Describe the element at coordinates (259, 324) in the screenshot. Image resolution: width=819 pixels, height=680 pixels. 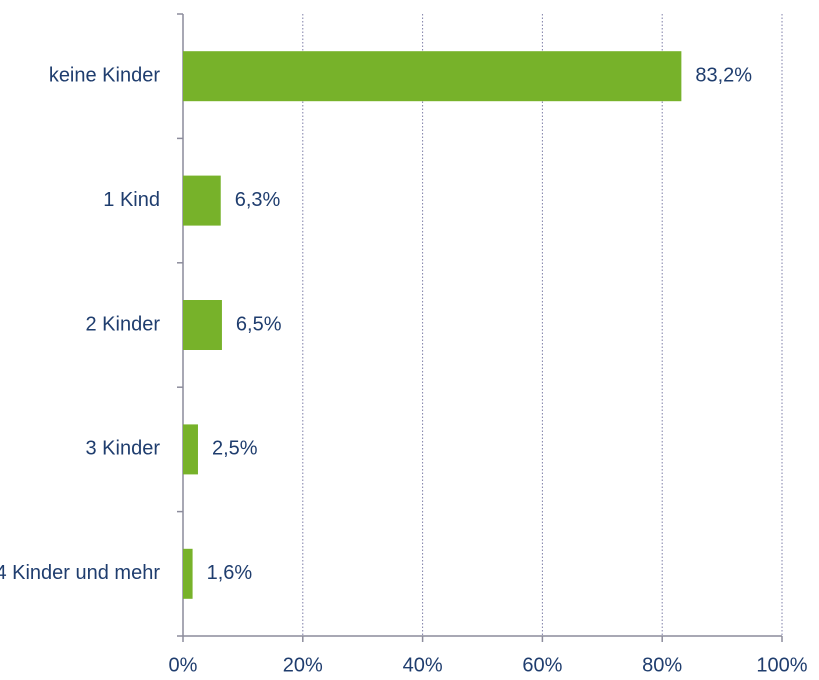
I see `data-label: 6,5%` at that location.